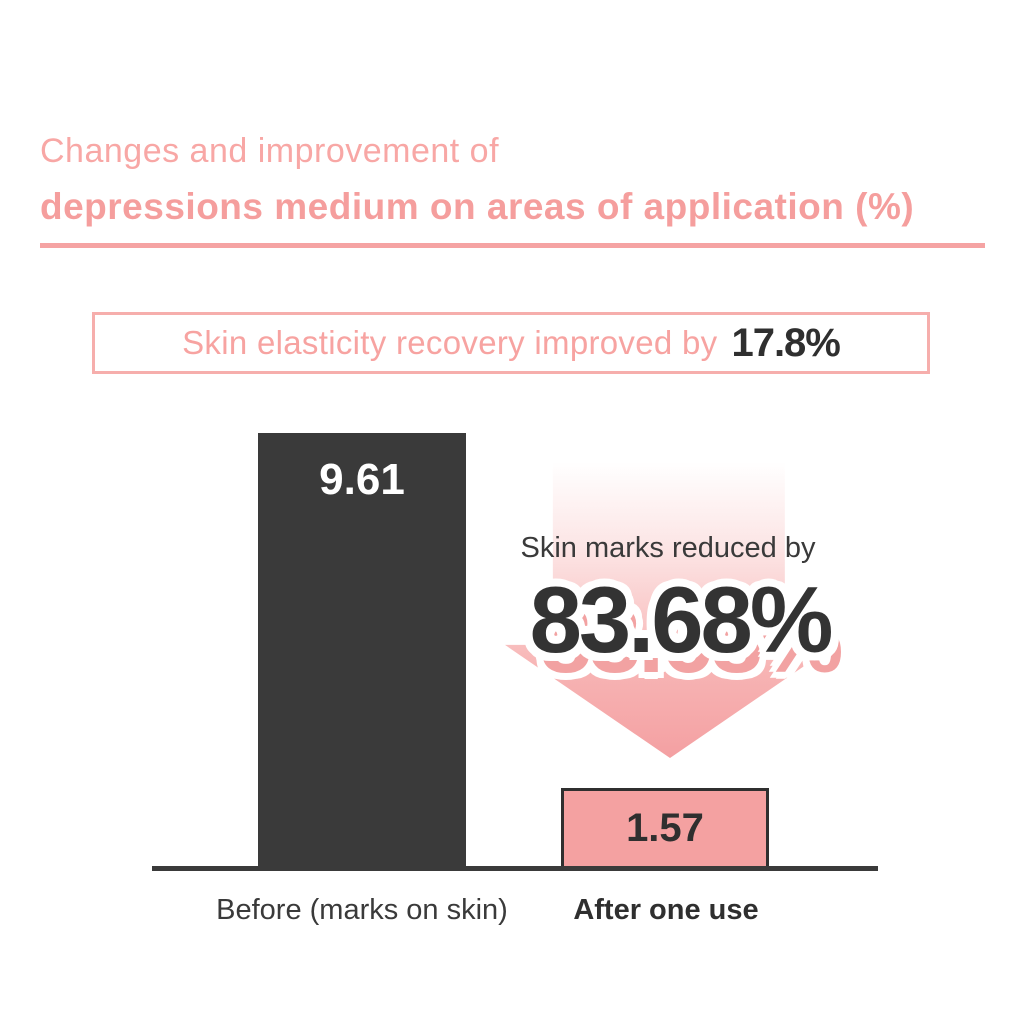 Image resolution: width=1024 pixels, height=1024 pixels. Describe the element at coordinates (450, 342) in the screenshot. I see `elasticity-highlight-text: Skin elasticity recovery improved by` at that location.